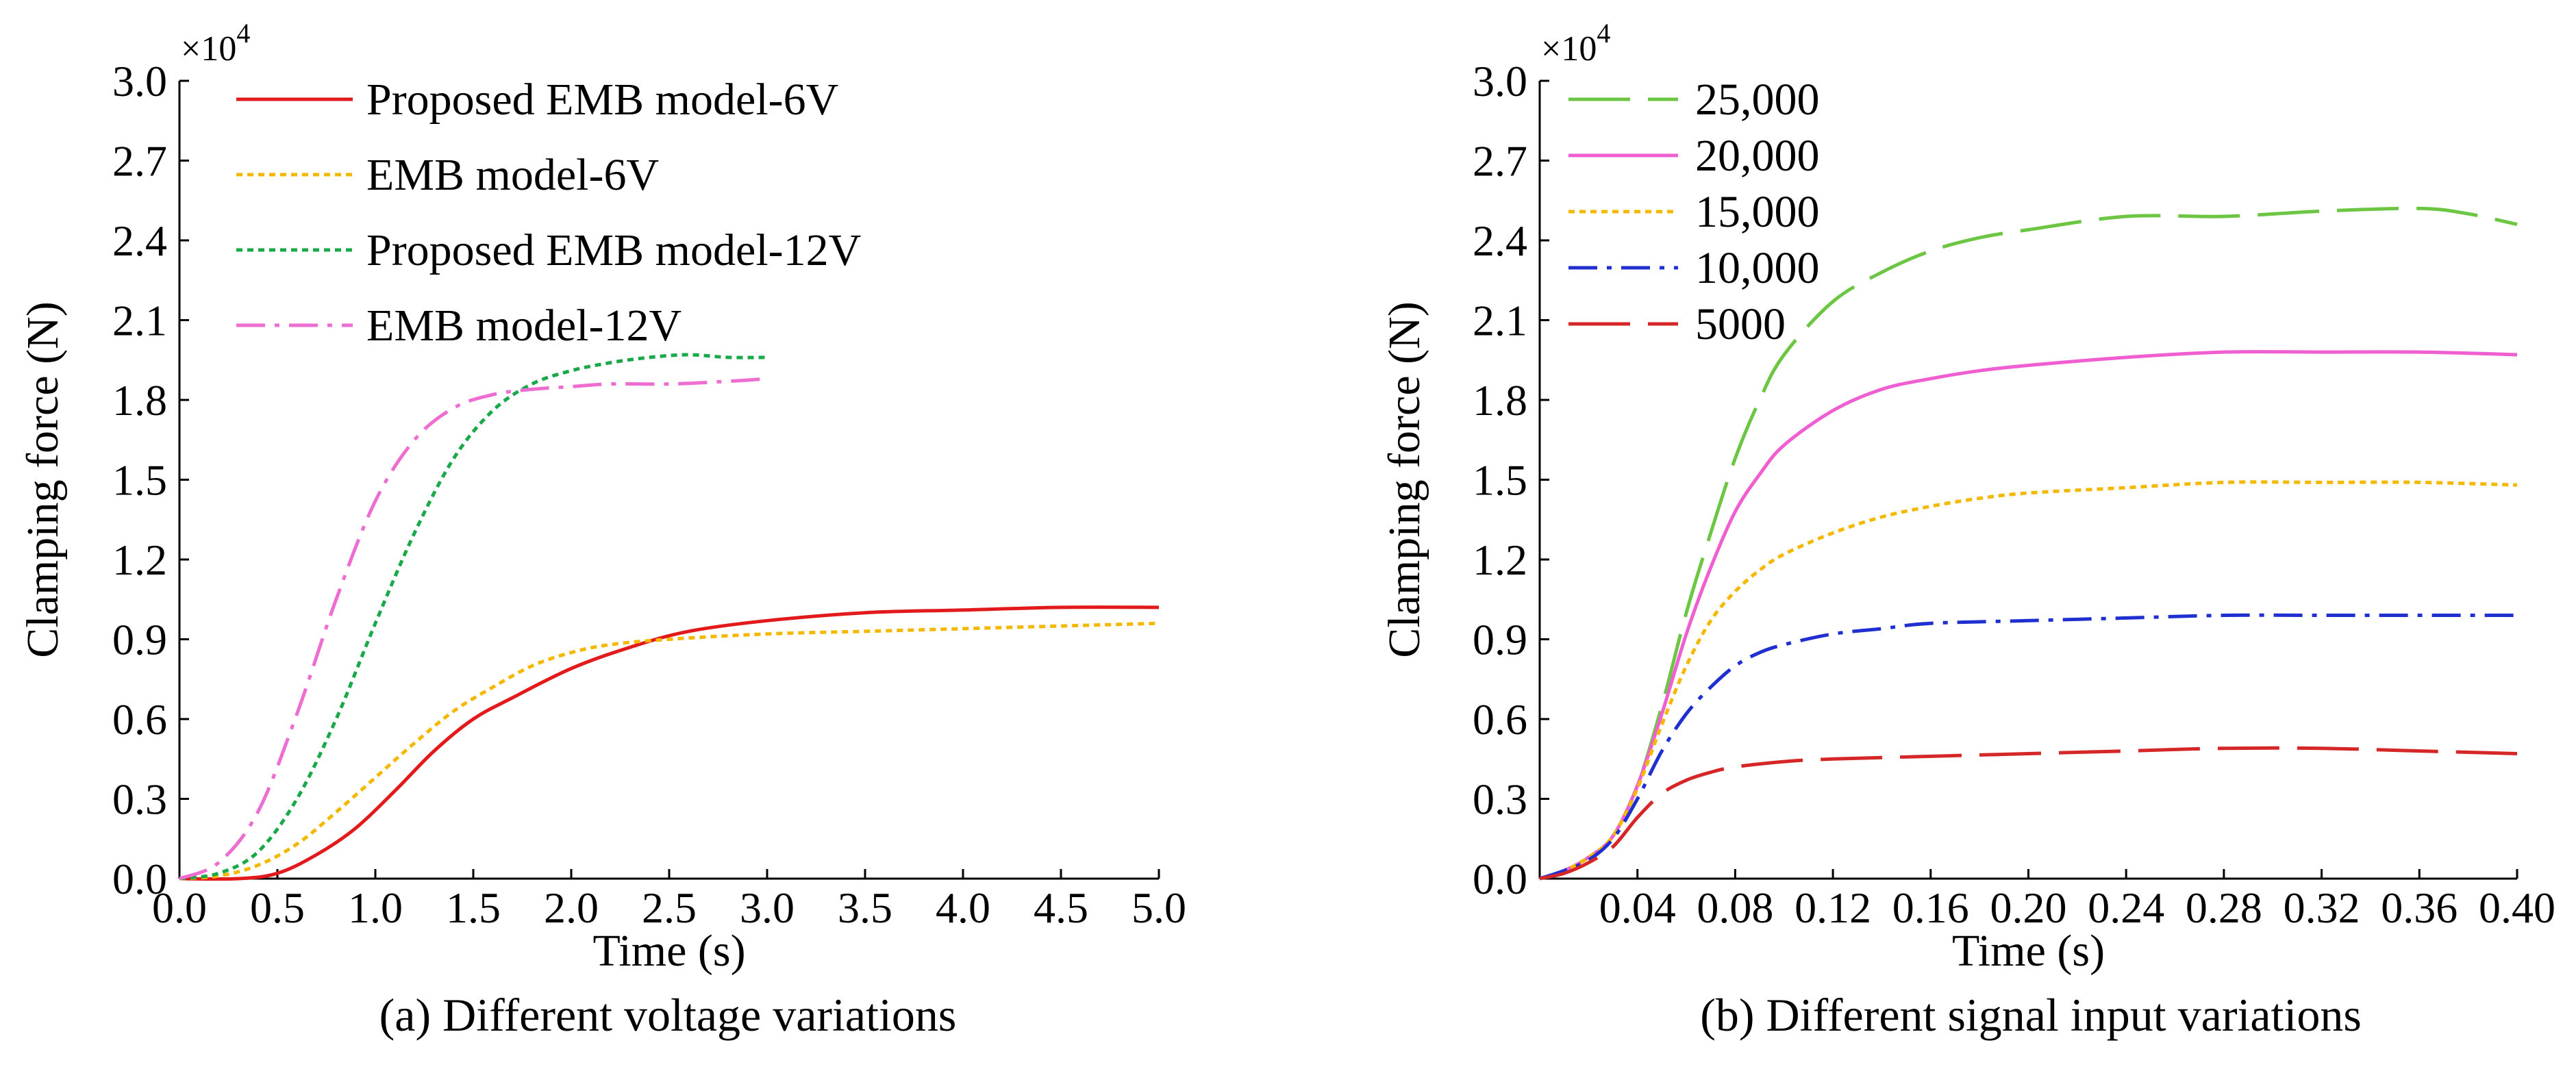 This screenshot has height=1069, width=2576. I want to click on x-tick-label: 0.36, so click(2419, 908).